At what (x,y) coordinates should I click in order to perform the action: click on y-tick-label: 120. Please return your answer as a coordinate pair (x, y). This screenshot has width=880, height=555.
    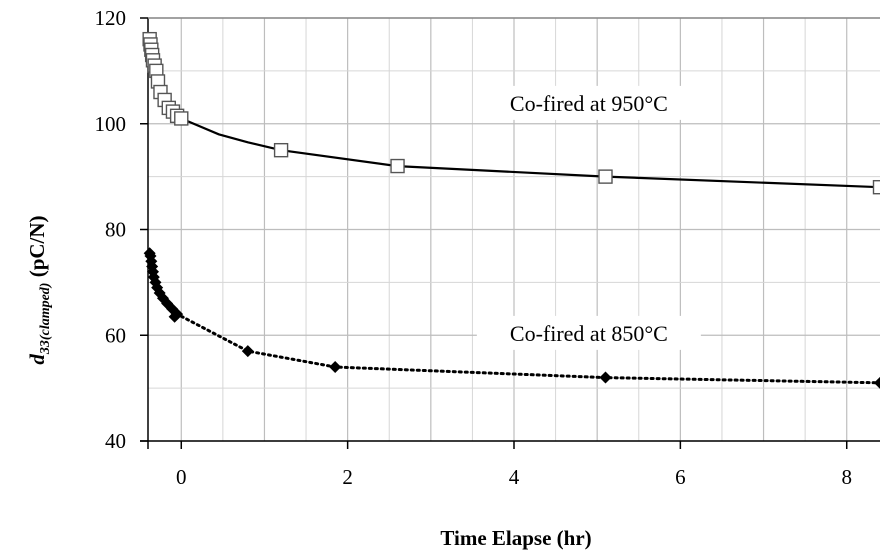
    Looking at the image, I should click on (111, 18).